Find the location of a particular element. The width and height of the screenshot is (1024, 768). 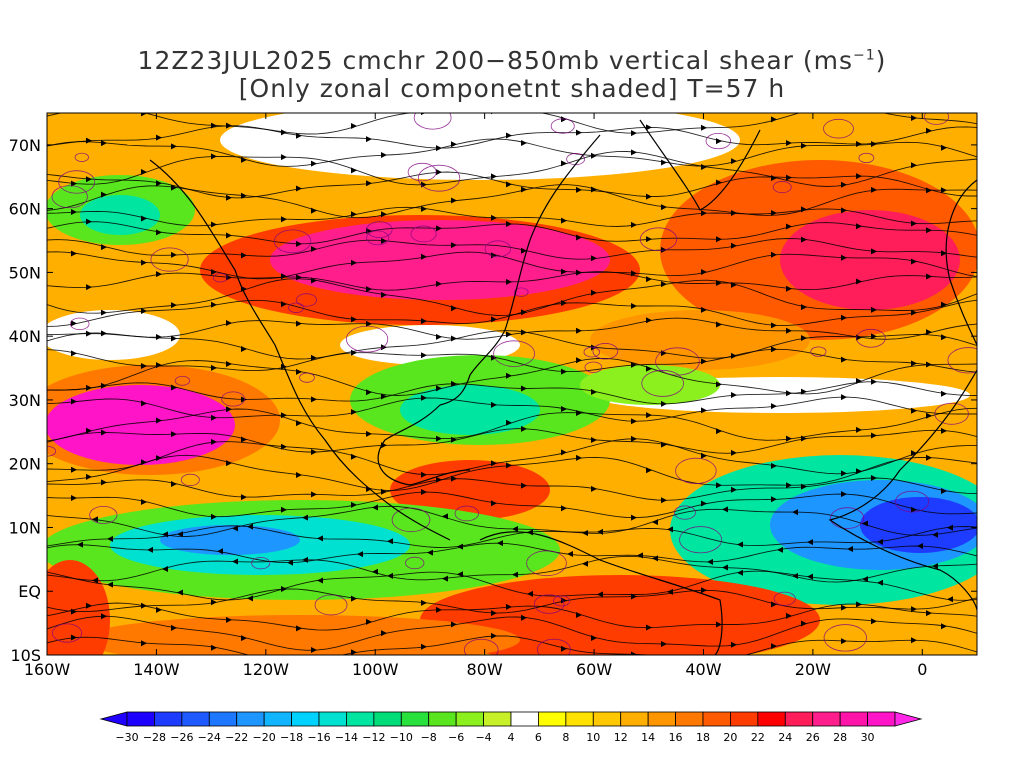

shear-weak-ne-pacific is located at coordinates (113, 335).